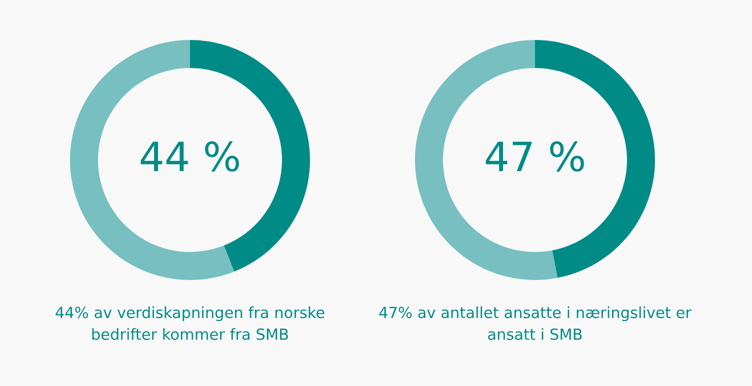  Describe the element at coordinates (189, 156) in the screenshot. I see `data-label: 44 %` at that location.